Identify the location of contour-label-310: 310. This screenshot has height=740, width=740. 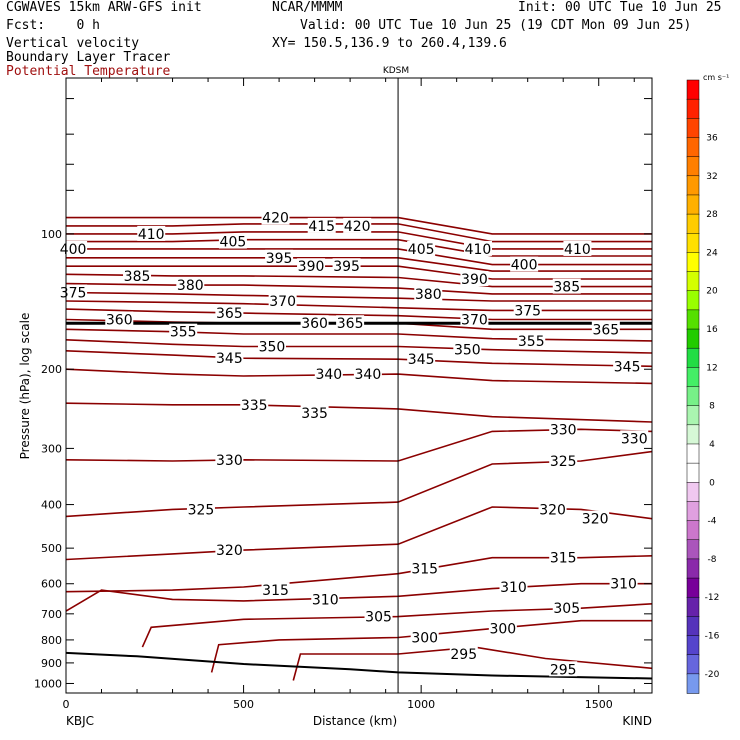
(623, 585).